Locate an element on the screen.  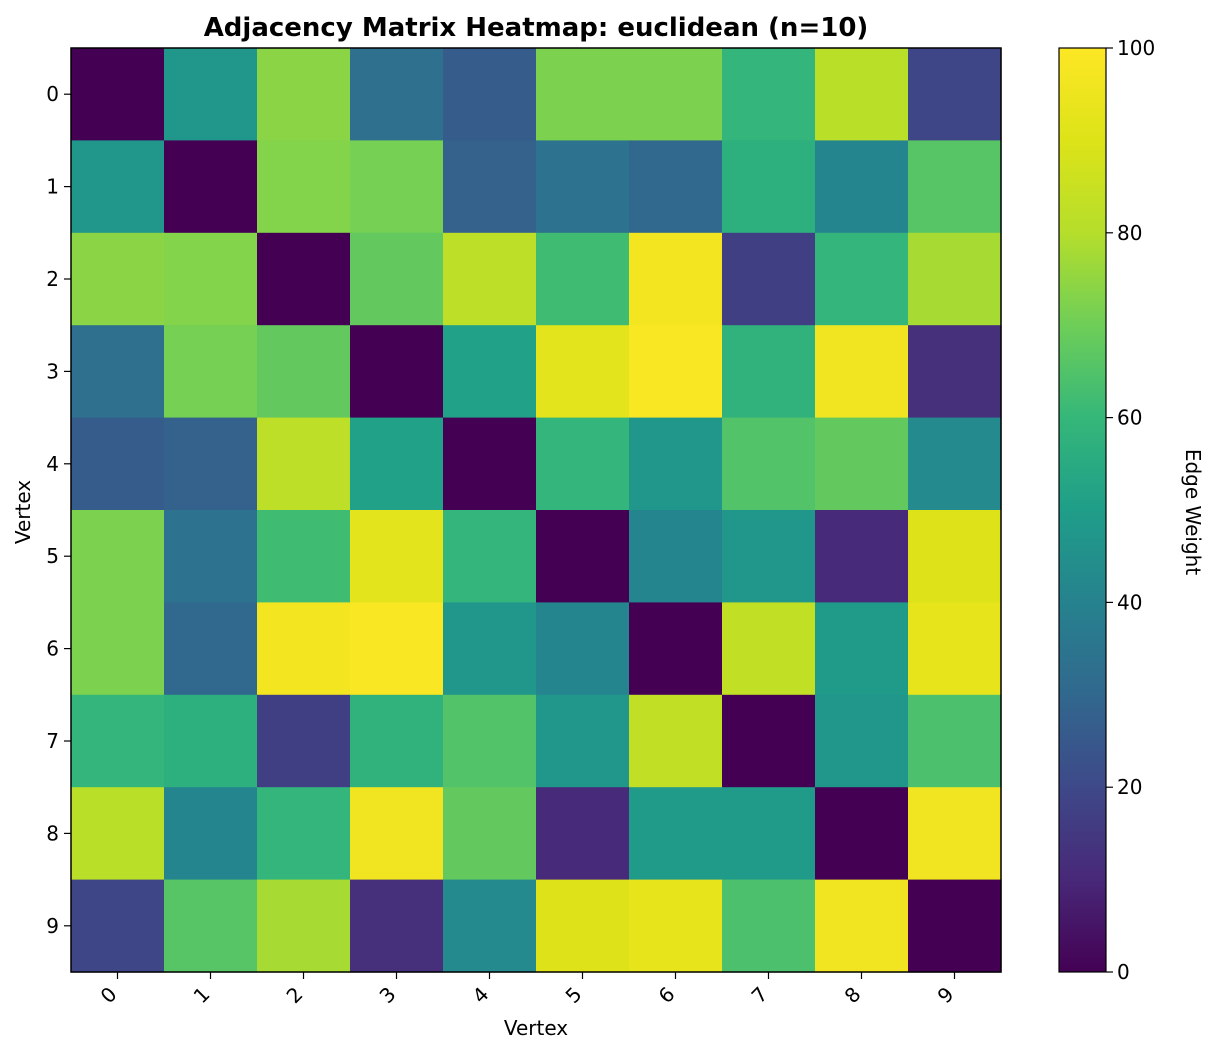
x-tick-label: 5 is located at coordinates (574, 995).